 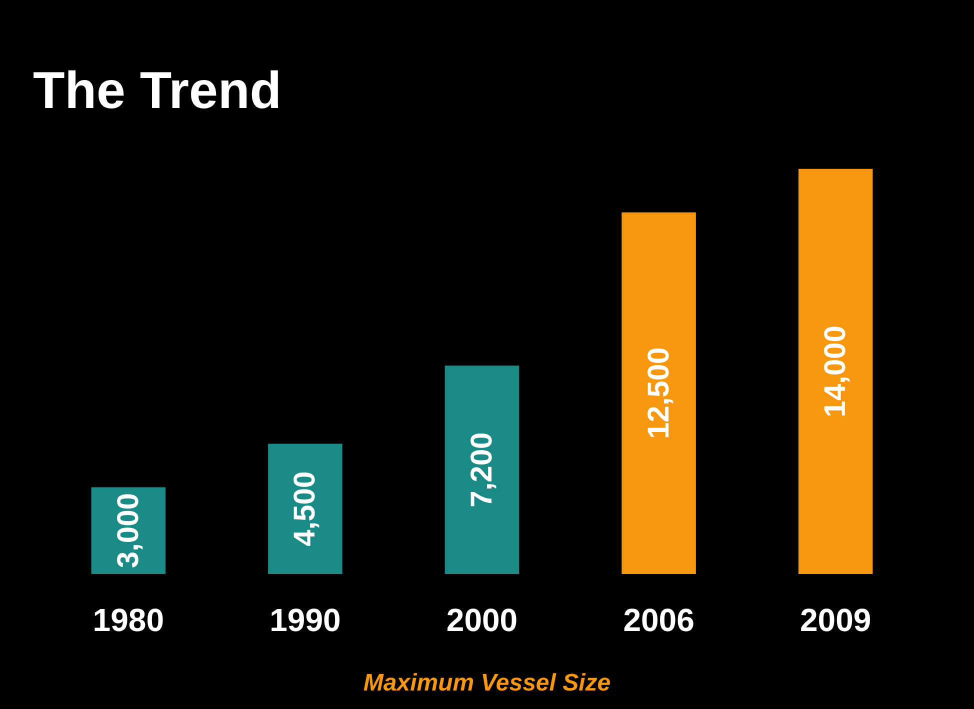 What do you see at coordinates (836, 620) in the screenshot?
I see `x-tick-label: 2009` at bounding box center [836, 620].